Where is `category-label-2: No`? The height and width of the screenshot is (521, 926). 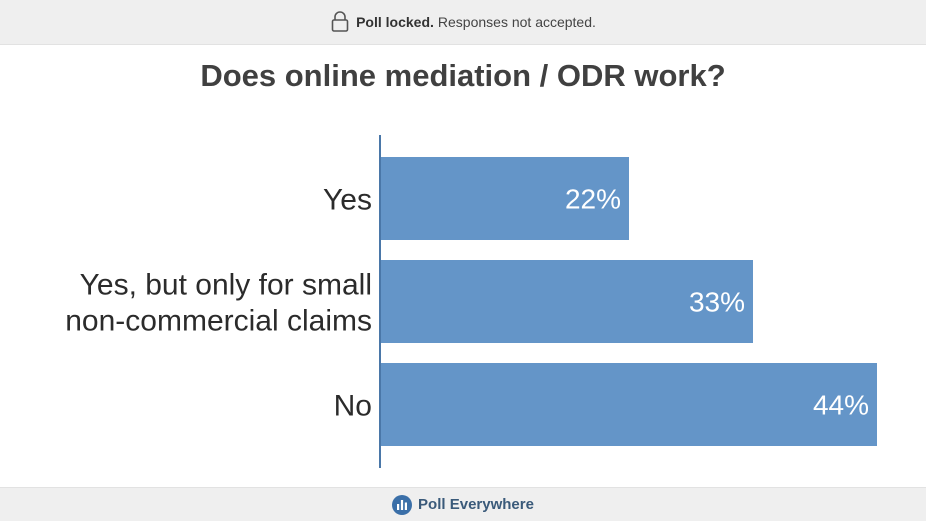 category-label-2: No is located at coordinates (353, 406).